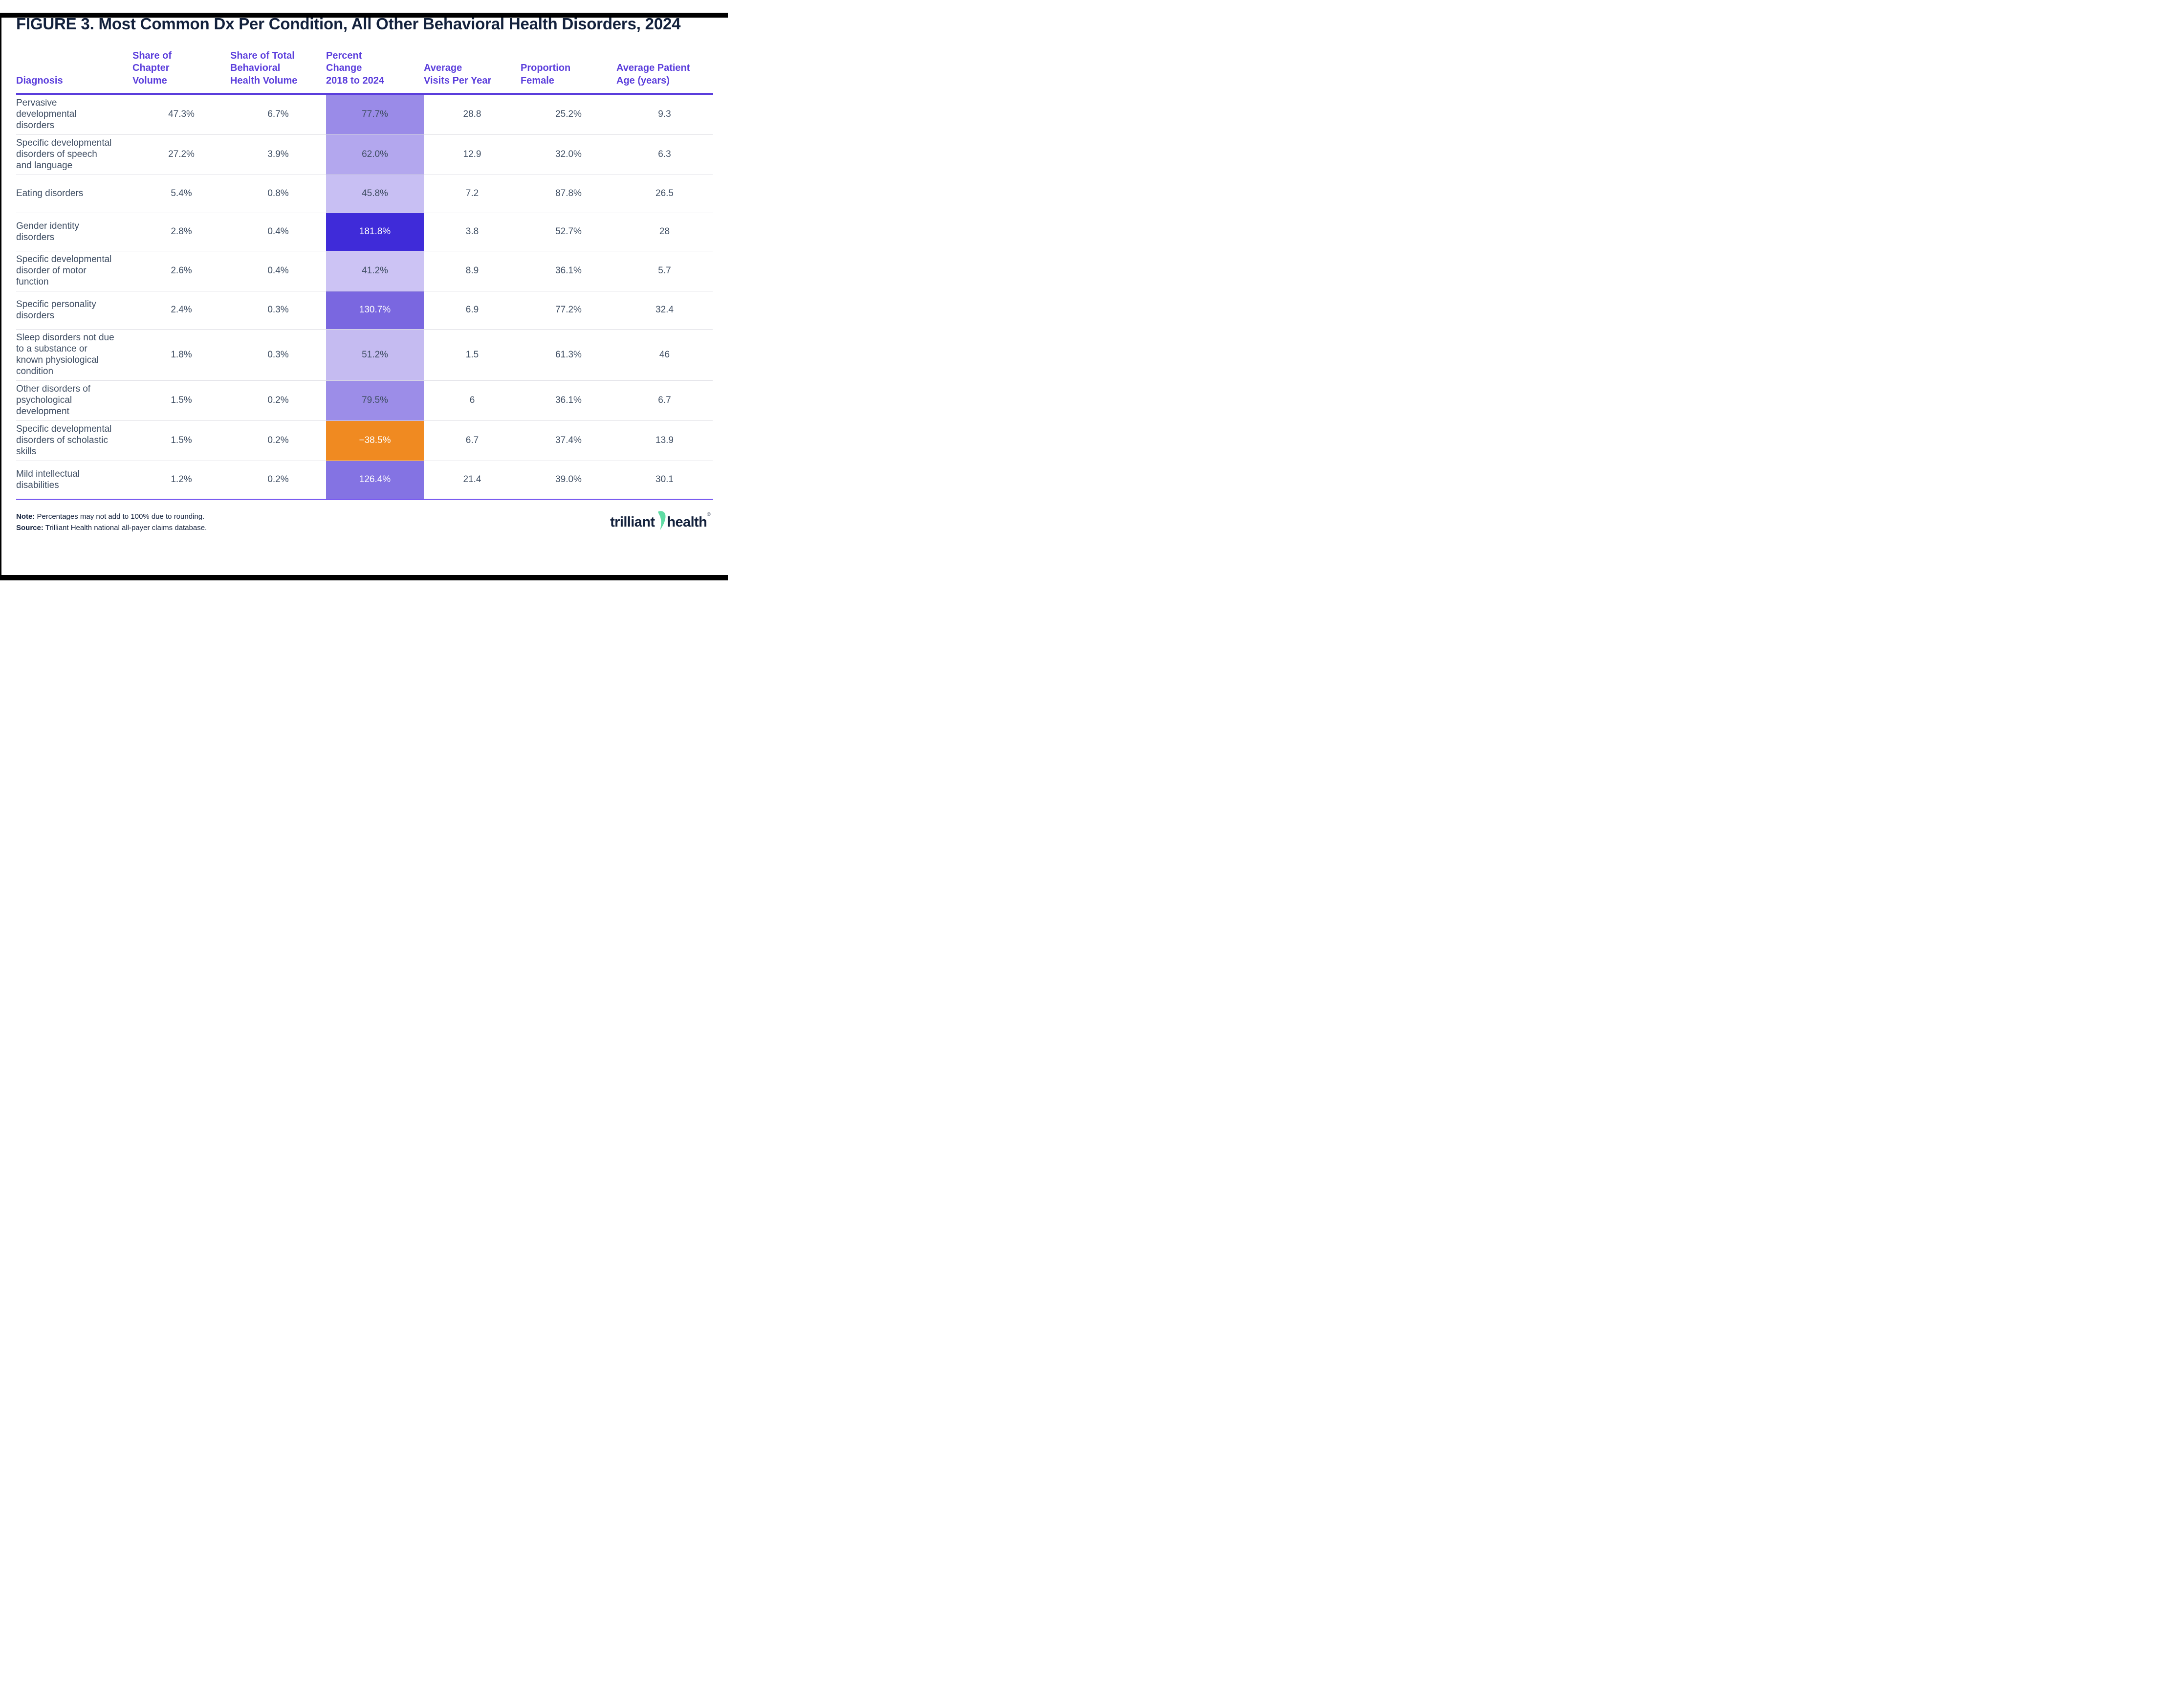 This screenshot has width=2184, height=1703. I want to click on share-total-cell: 0.8%, so click(278, 194).